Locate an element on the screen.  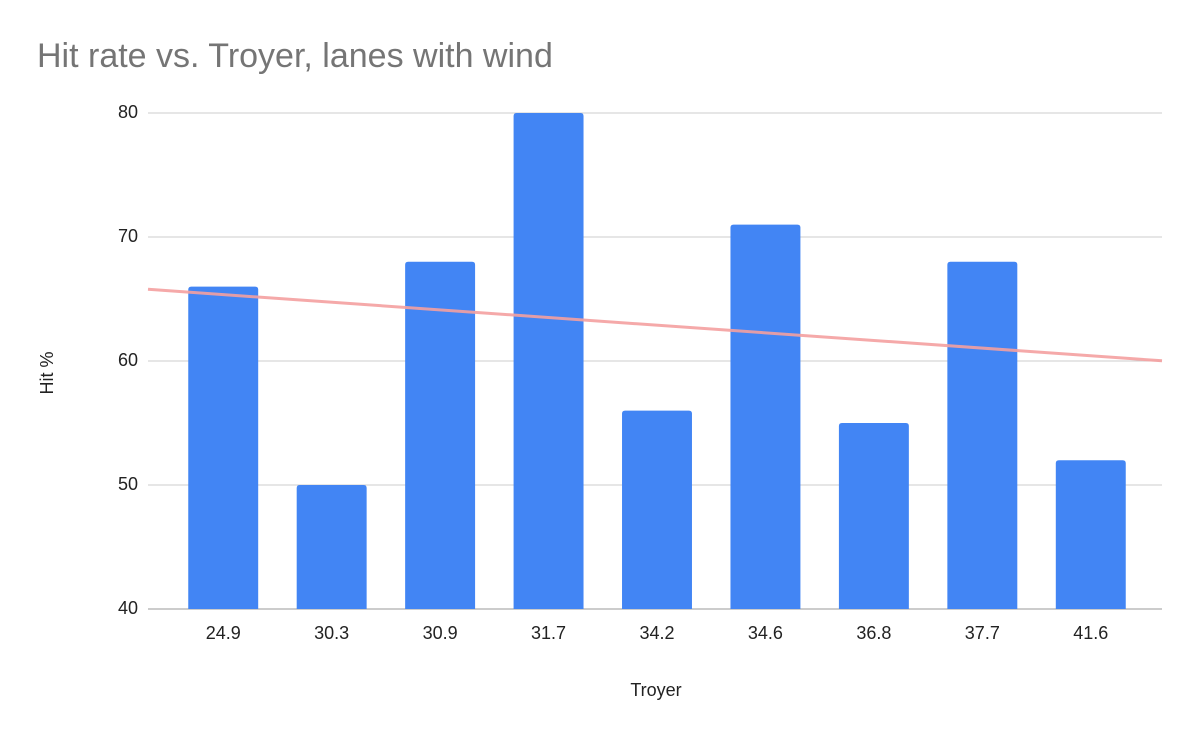
x-tick-label: 41.6 is located at coordinates (1090, 633).